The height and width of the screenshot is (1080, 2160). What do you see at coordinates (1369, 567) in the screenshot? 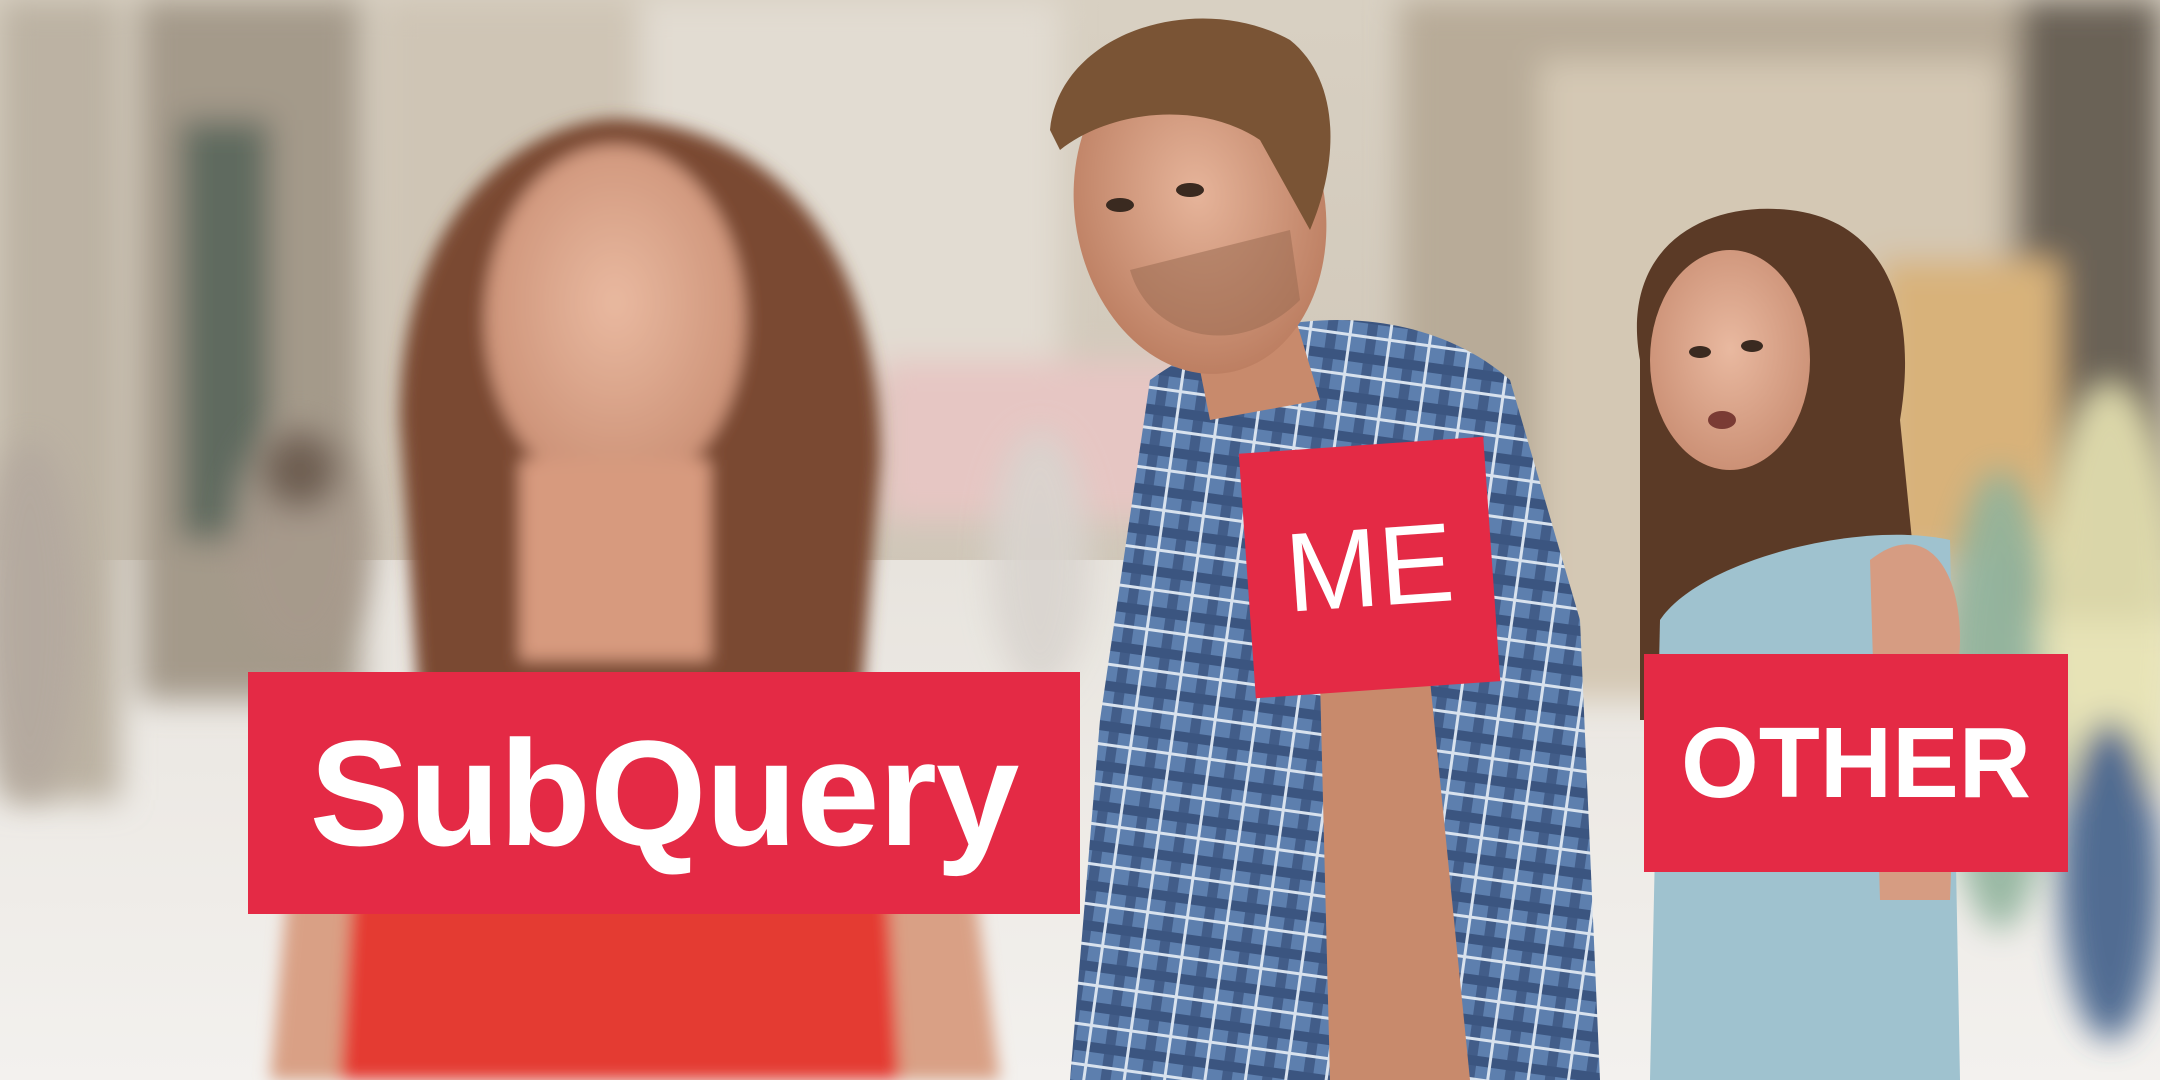
I see `me-label: ME` at bounding box center [1369, 567].